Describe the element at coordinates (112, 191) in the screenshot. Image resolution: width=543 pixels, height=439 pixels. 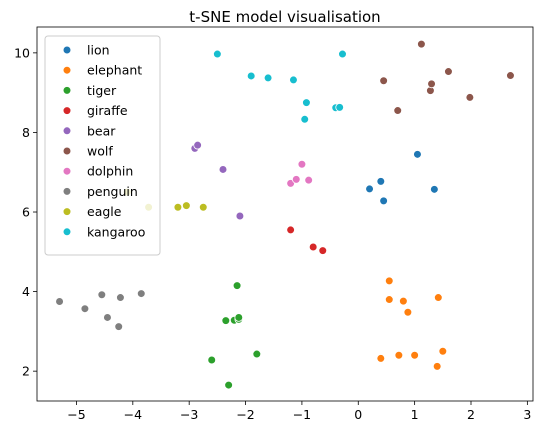
I see `legend-label-penguin: penguin` at that location.